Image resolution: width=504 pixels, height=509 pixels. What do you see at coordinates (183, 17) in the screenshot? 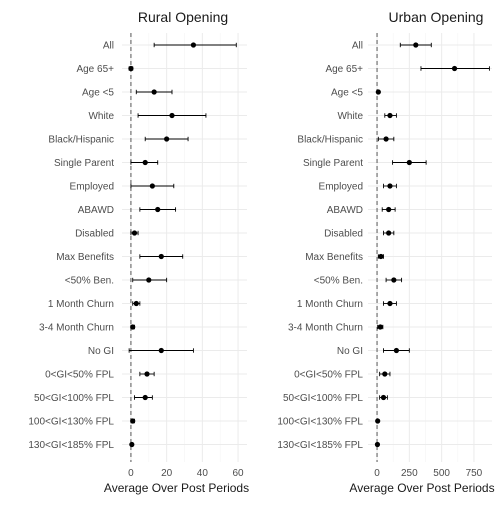
I see `panel-title: Rural Opening` at bounding box center [183, 17].